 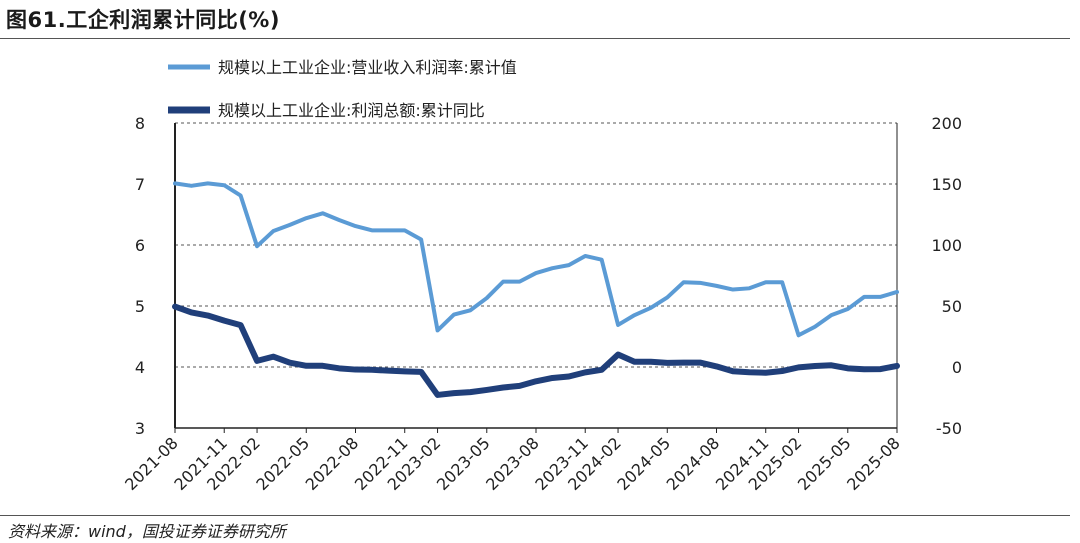 I want to click on right-axis-tick-label: 50, so click(x=952, y=306).